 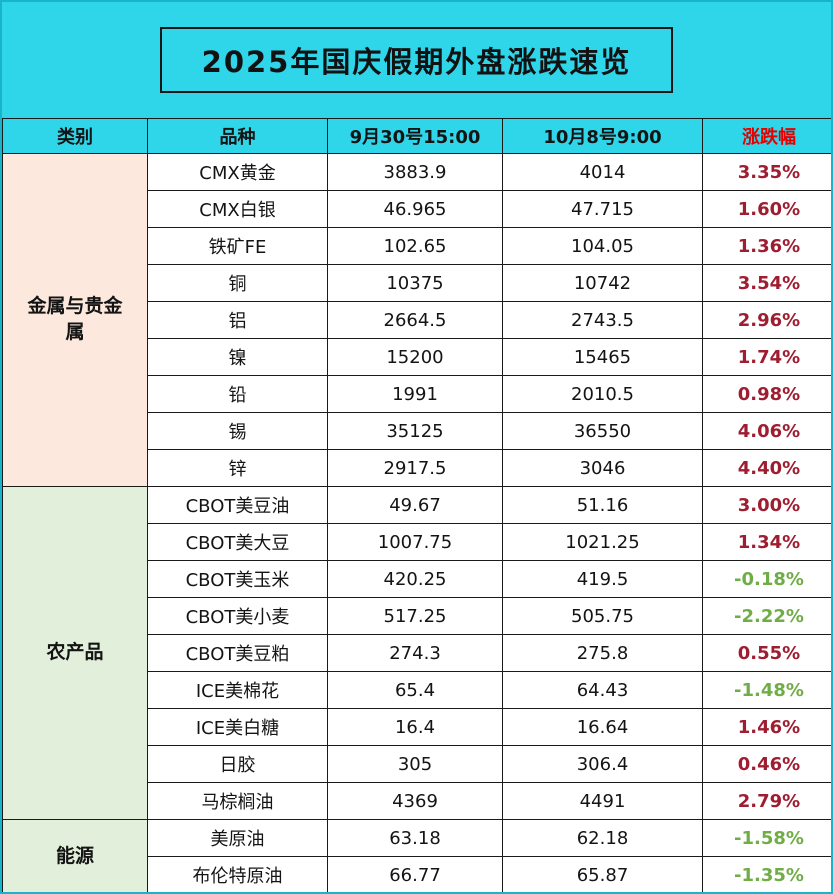 What do you see at coordinates (602, 246) in the screenshot?
I see `curr-value-cell: 104.05` at bounding box center [602, 246].